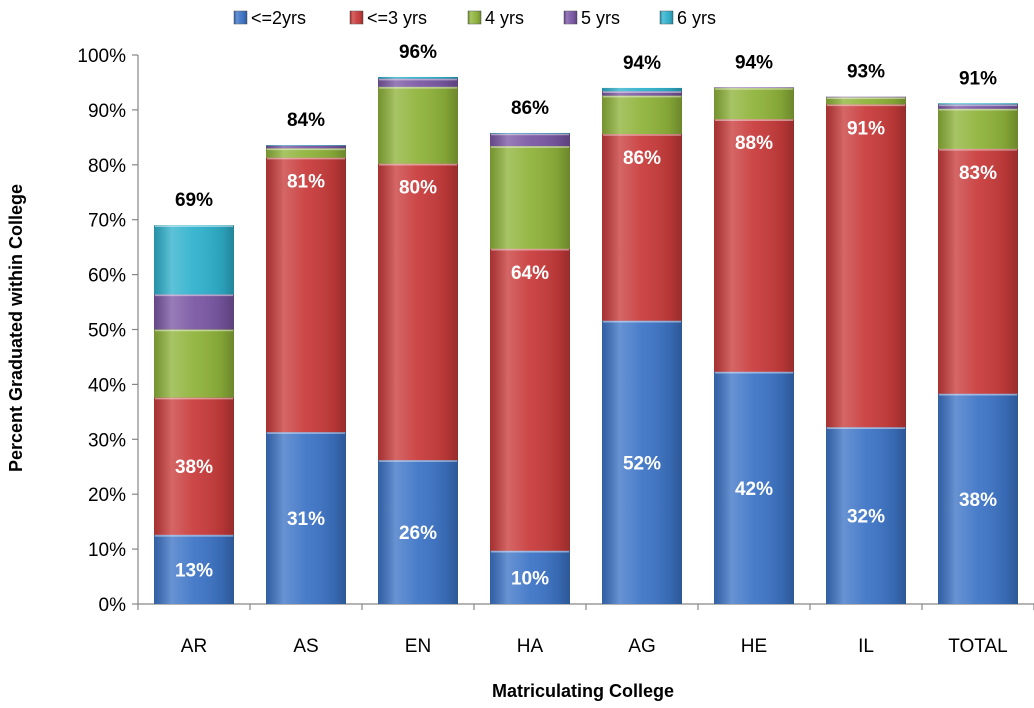 The height and width of the screenshot is (708, 1034). I want to click on data-label-ha-le3-yrs: 64%, so click(530, 273).